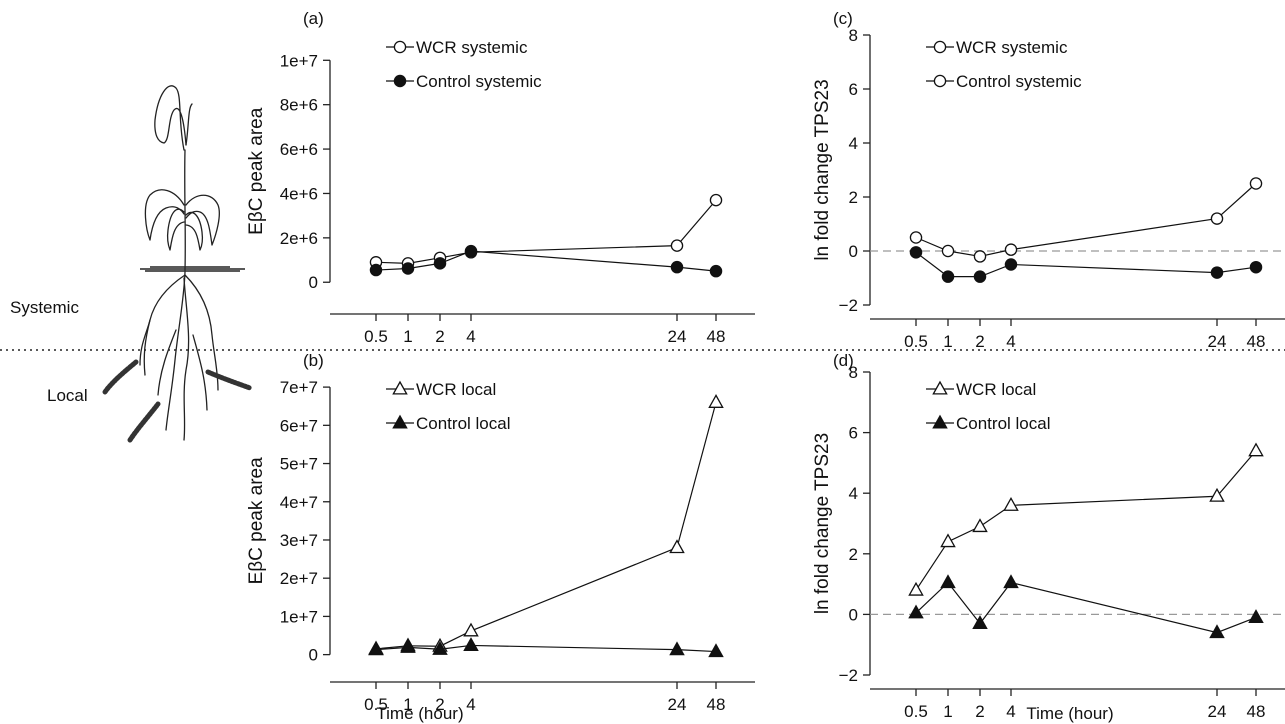  Describe the element at coordinates (299, 387) in the screenshot. I see `y-tick-label: 7e+7` at that location.